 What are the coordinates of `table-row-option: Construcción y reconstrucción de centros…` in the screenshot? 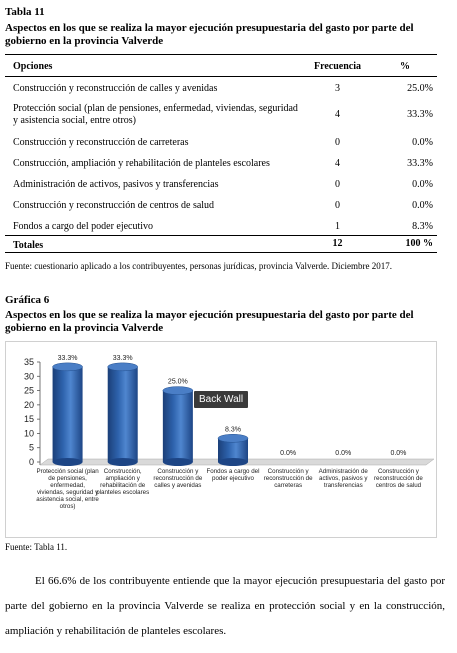 It's located at (114, 205).